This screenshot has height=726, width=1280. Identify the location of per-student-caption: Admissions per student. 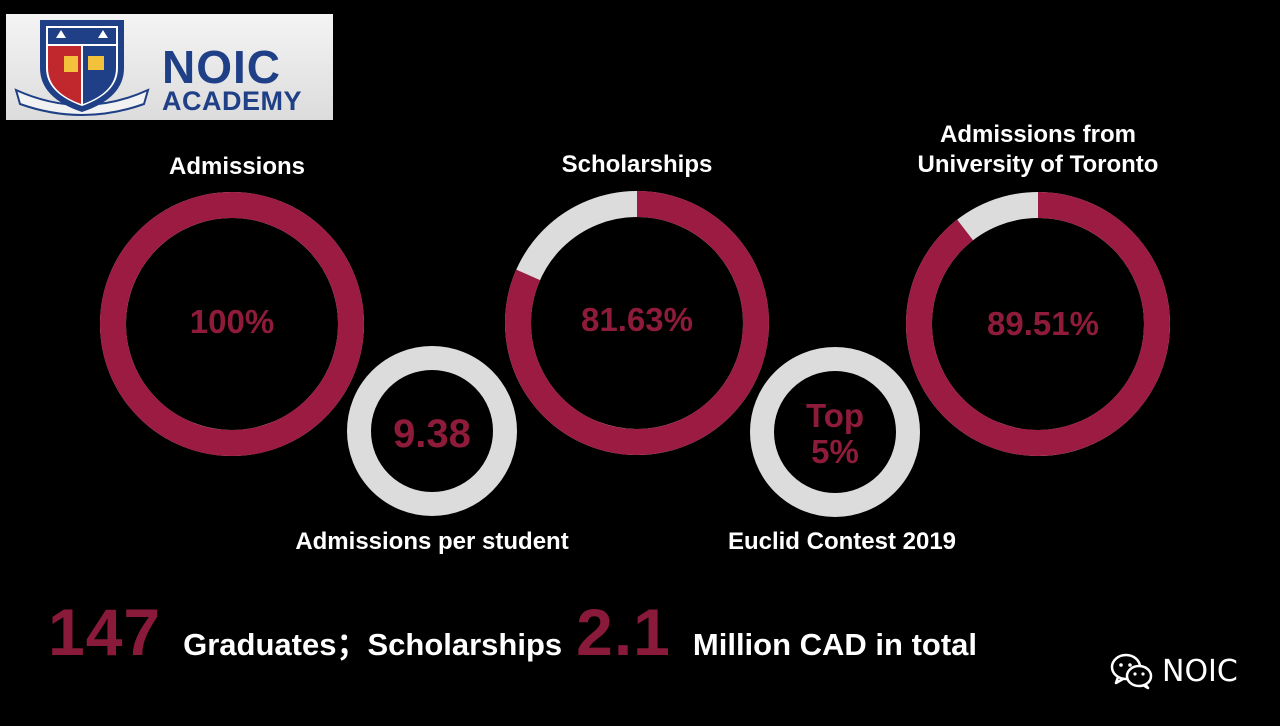
(432, 541).